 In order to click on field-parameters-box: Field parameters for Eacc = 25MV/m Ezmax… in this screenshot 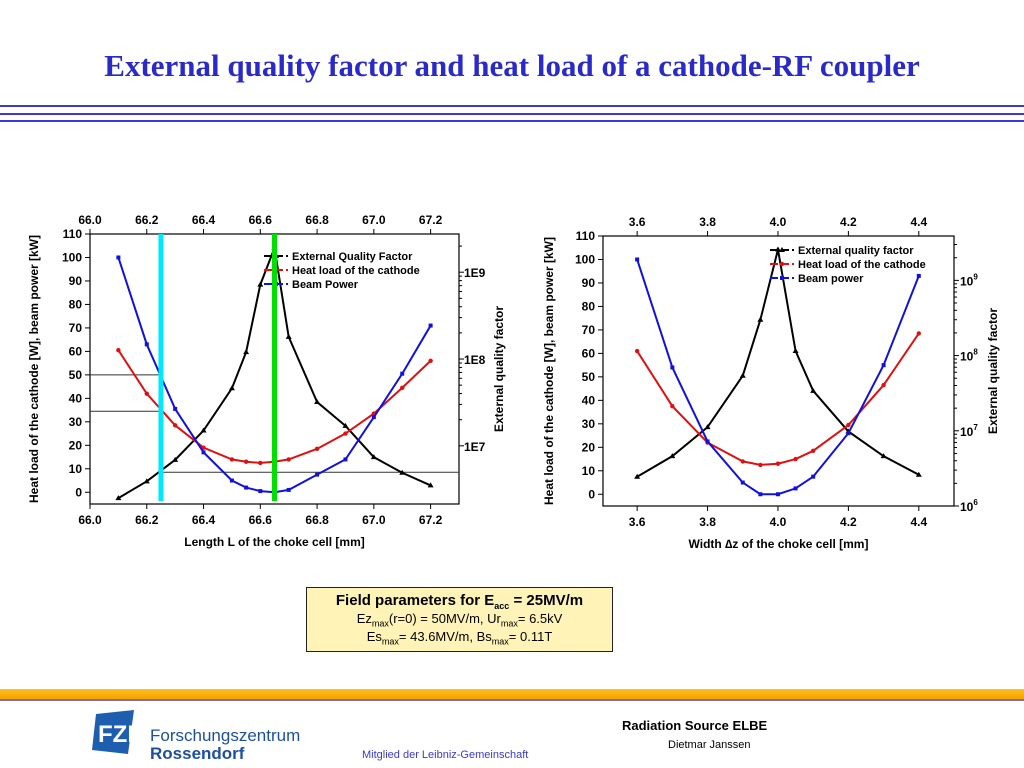, I will do `click(459, 619)`.